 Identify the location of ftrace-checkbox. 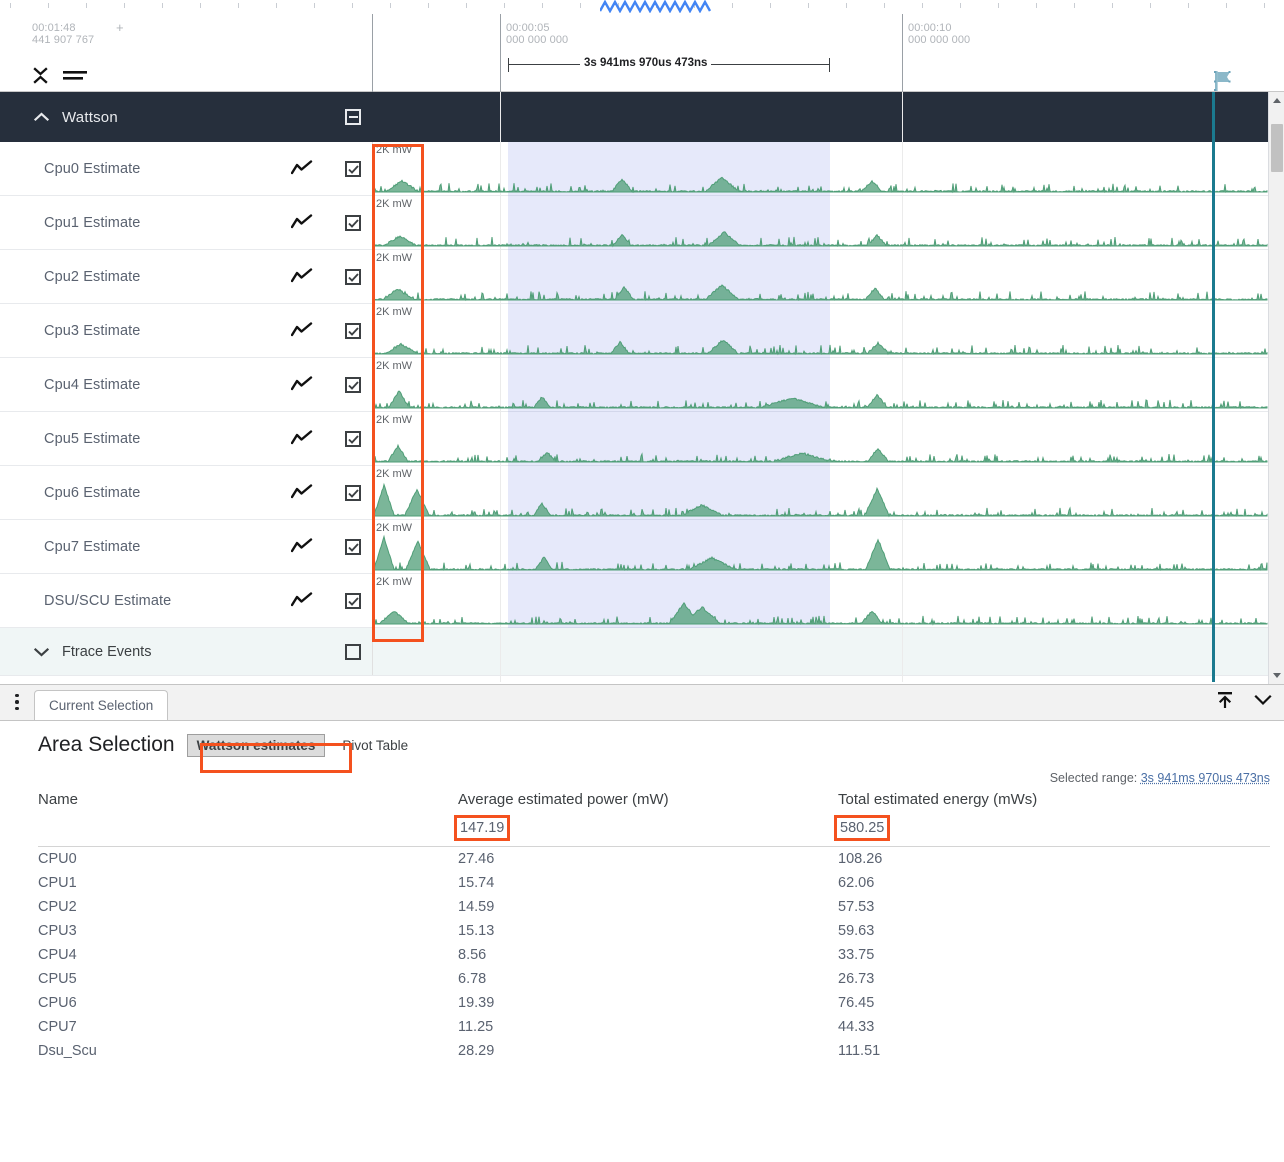
(353, 652).